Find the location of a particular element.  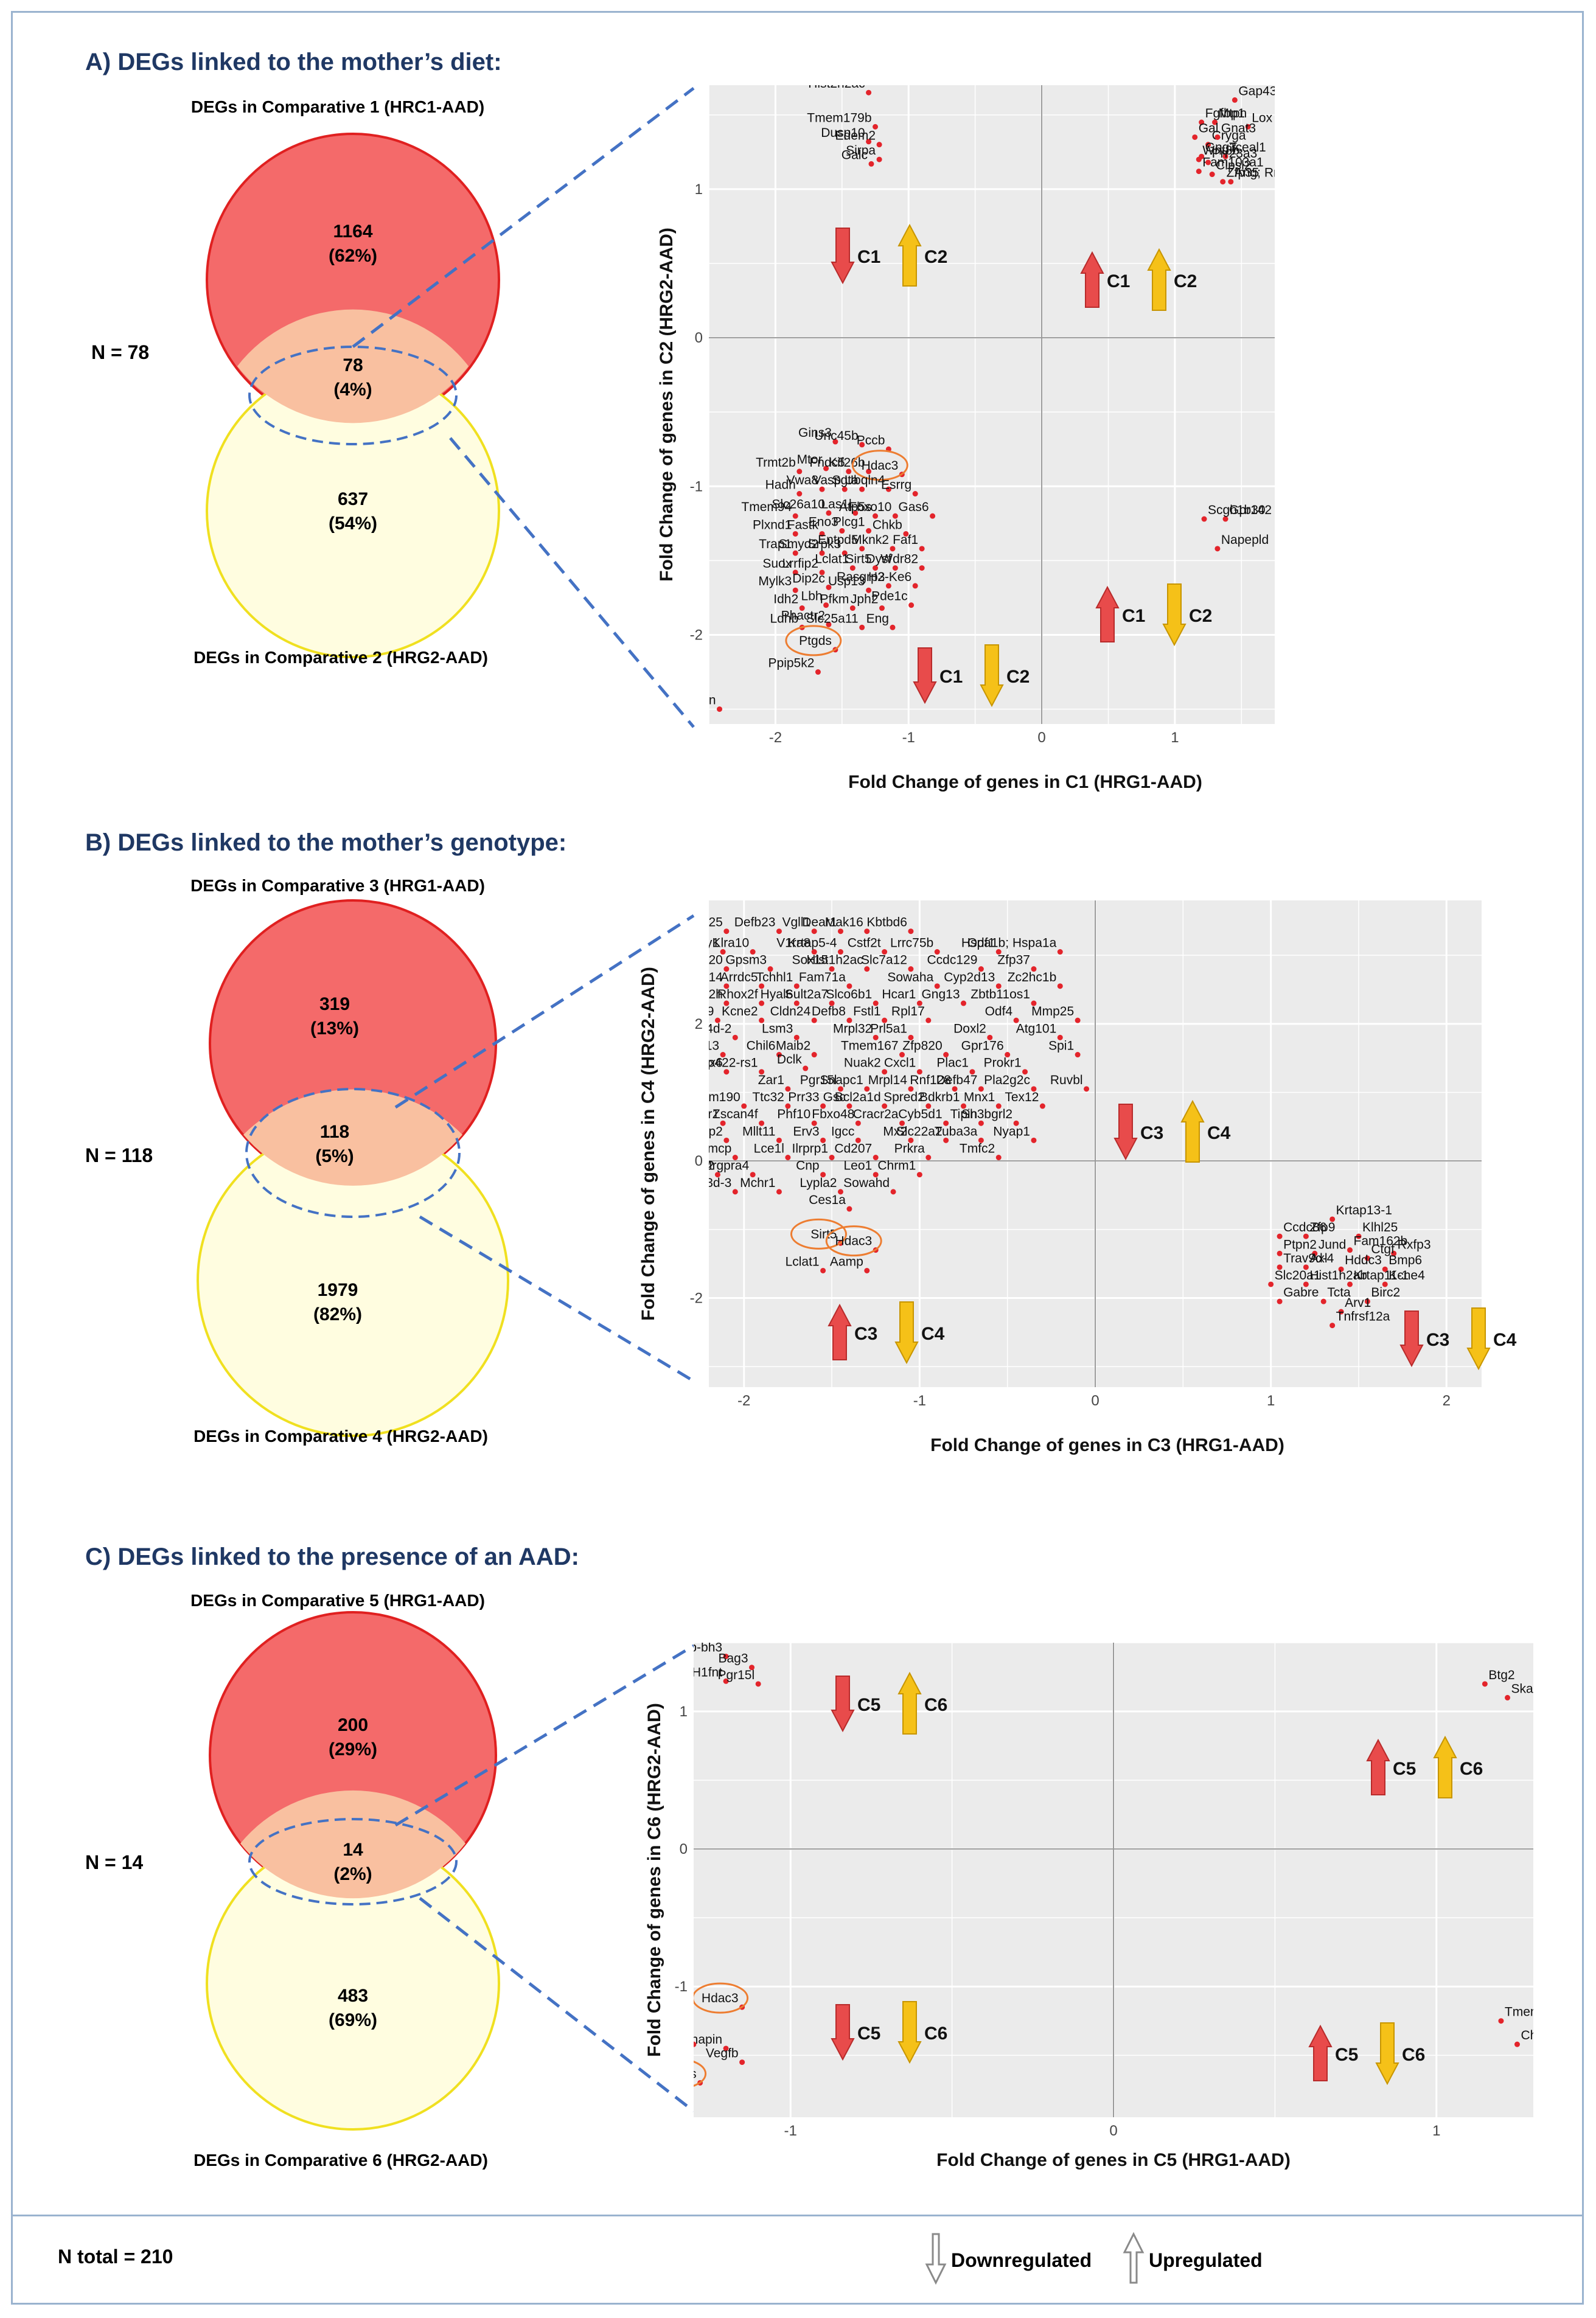

gene-label: Tipin is located at coordinates (964, 1114).